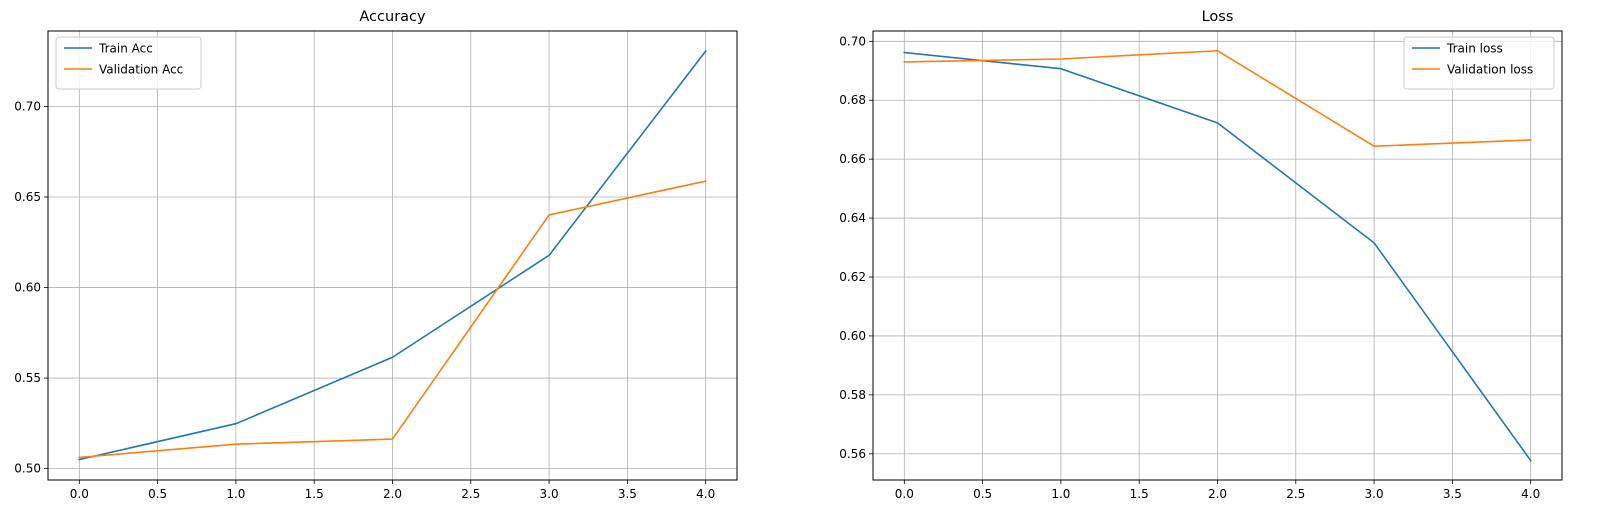 The width and height of the screenshot is (1610, 526). I want to click on accuracy-y-tick-label: 0.65, so click(27, 197).